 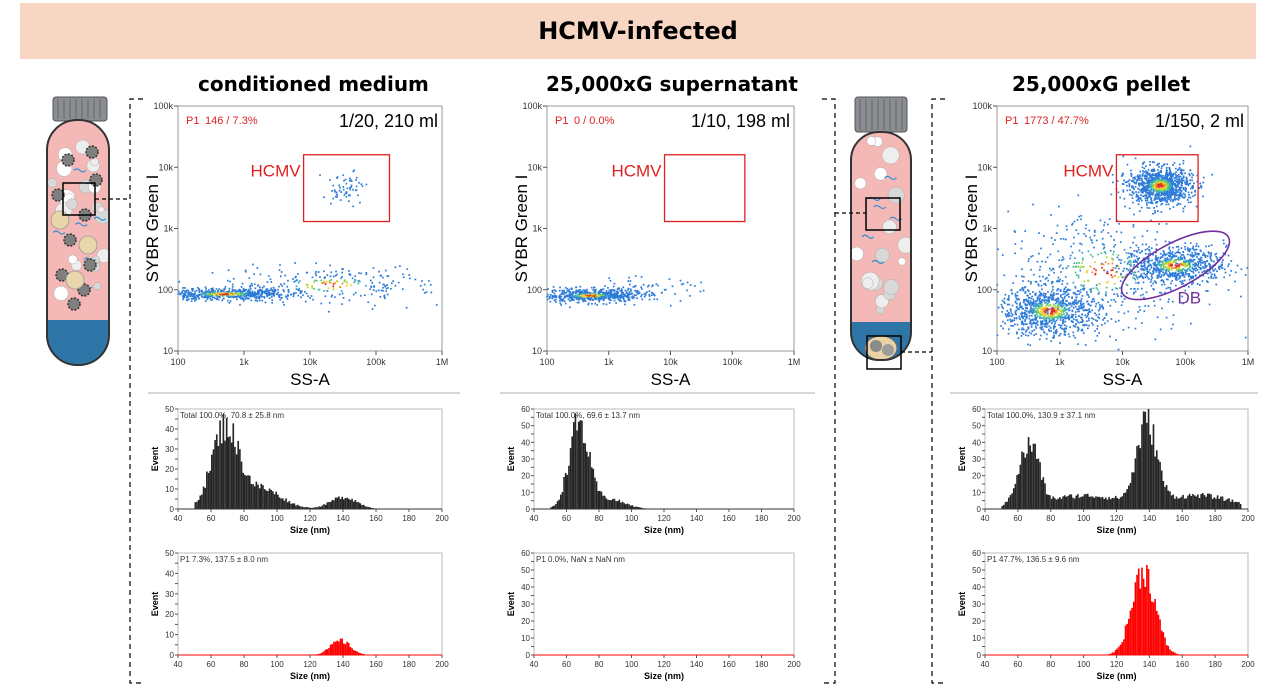 What do you see at coordinates (697, 518) in the screenshot?
I see `x-tick-label: 140` at bounding box center [697, 518].